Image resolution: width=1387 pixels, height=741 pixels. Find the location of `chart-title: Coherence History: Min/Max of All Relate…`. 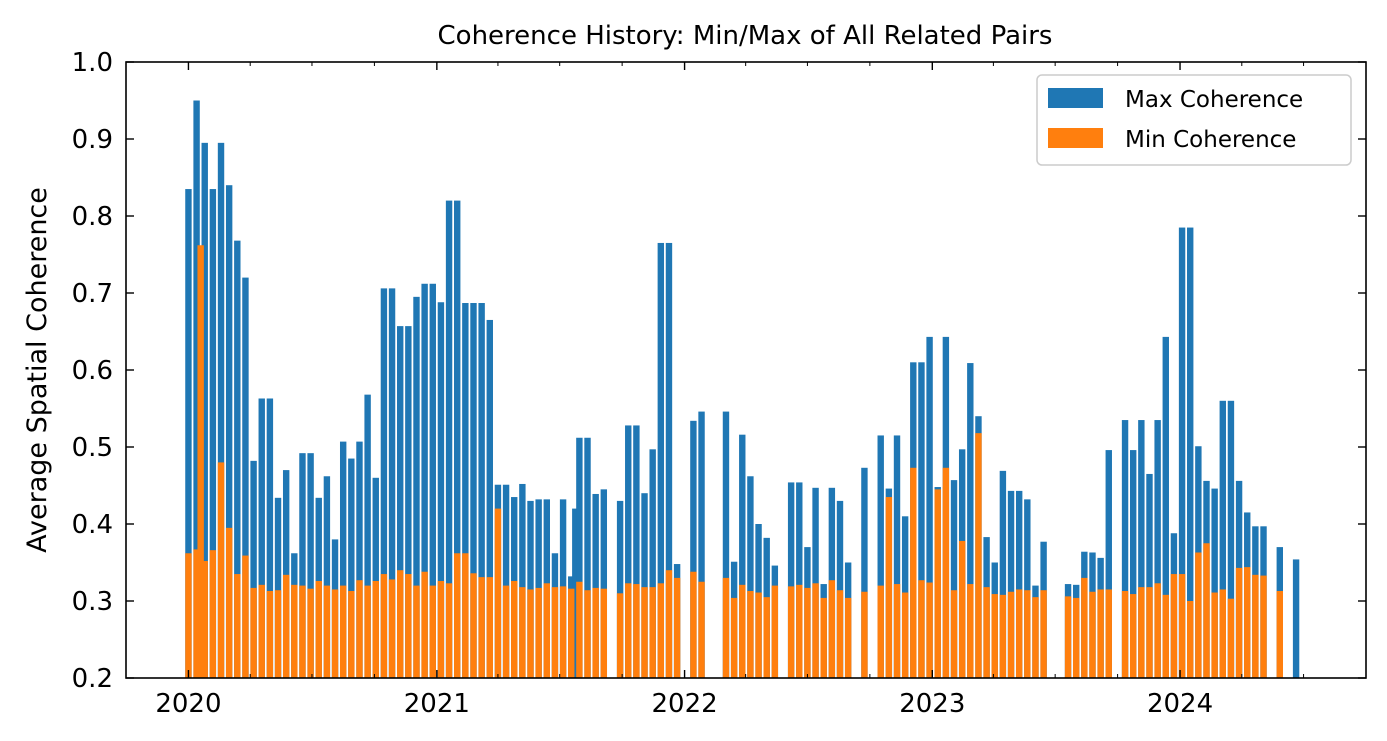

chart-title: Coherence History: Min/Max of All Relate… is located at coordinates (745, 36).